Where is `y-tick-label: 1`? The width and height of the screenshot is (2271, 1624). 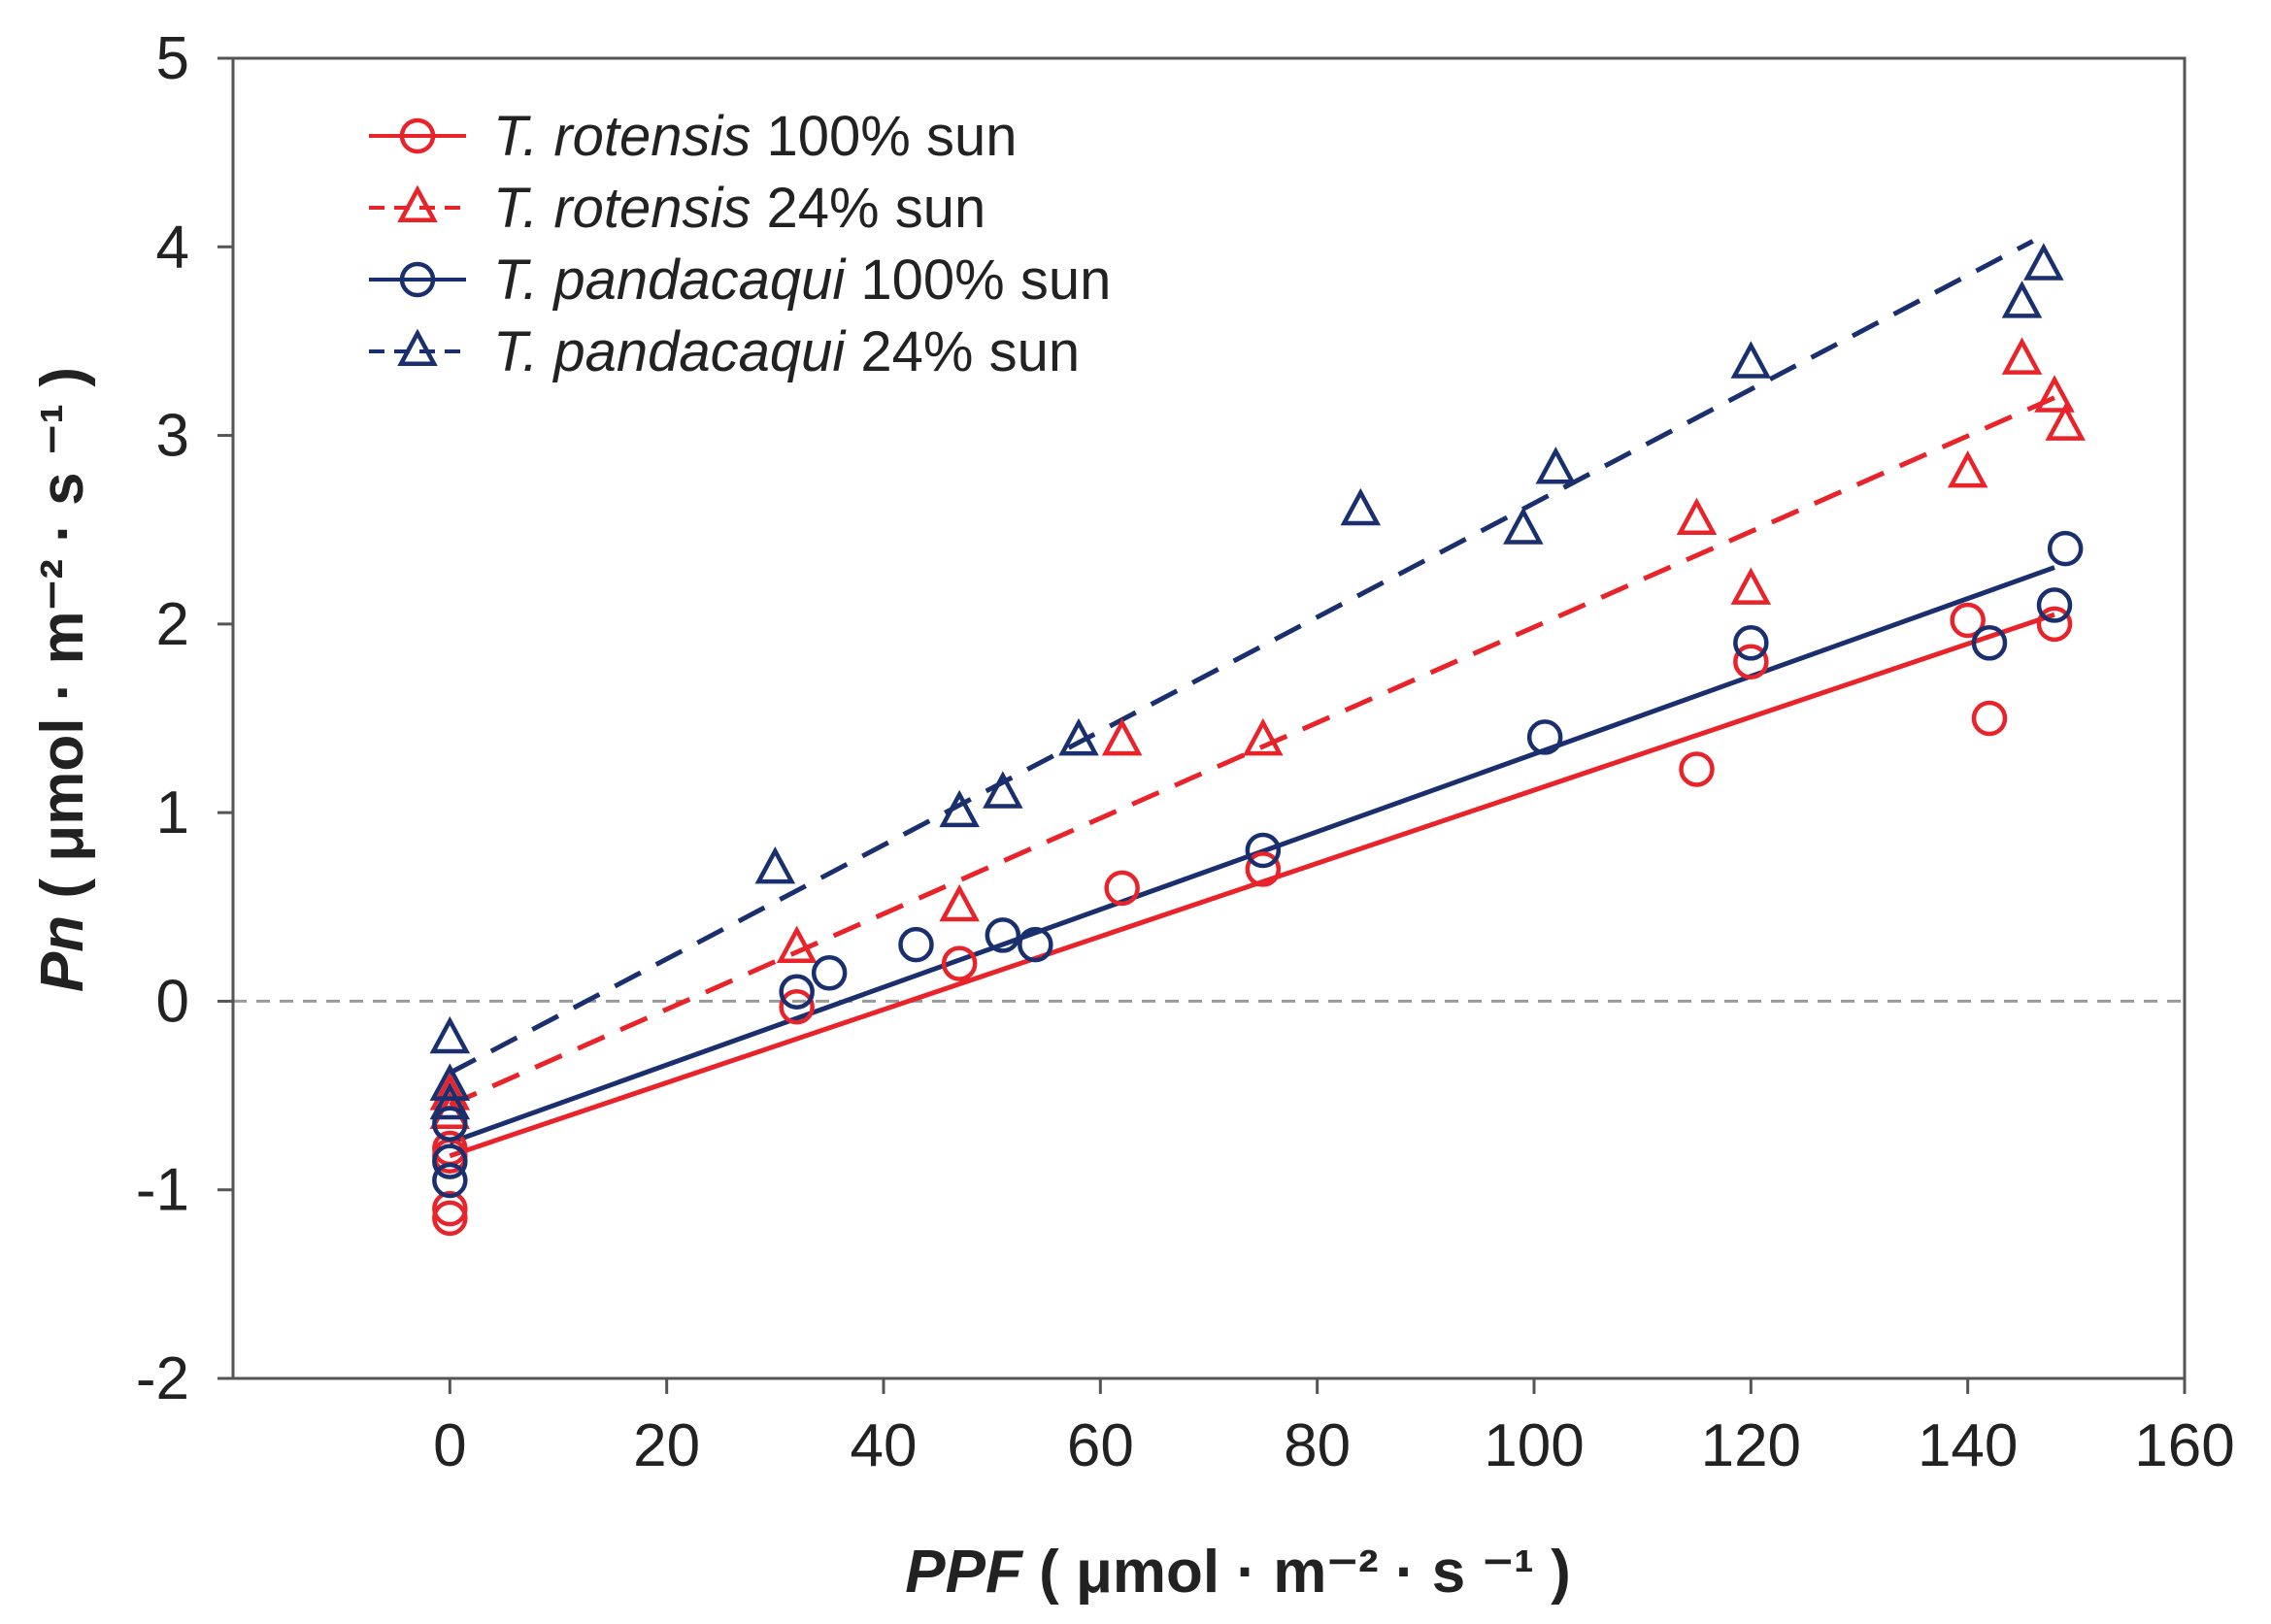
y-tick-label: 1 is located at coordinates (172, 812).